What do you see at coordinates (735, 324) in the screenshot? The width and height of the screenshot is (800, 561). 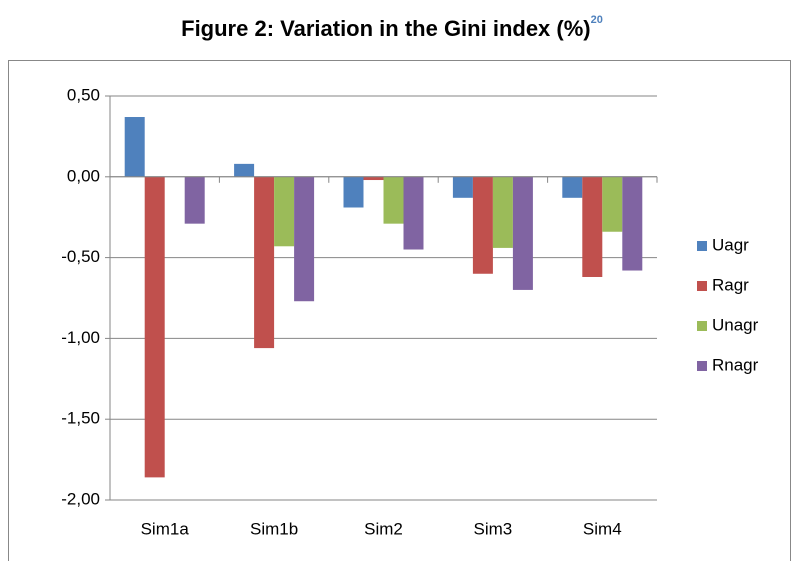 I see `legend-label: Unagr` at bounding box center [735, 324].